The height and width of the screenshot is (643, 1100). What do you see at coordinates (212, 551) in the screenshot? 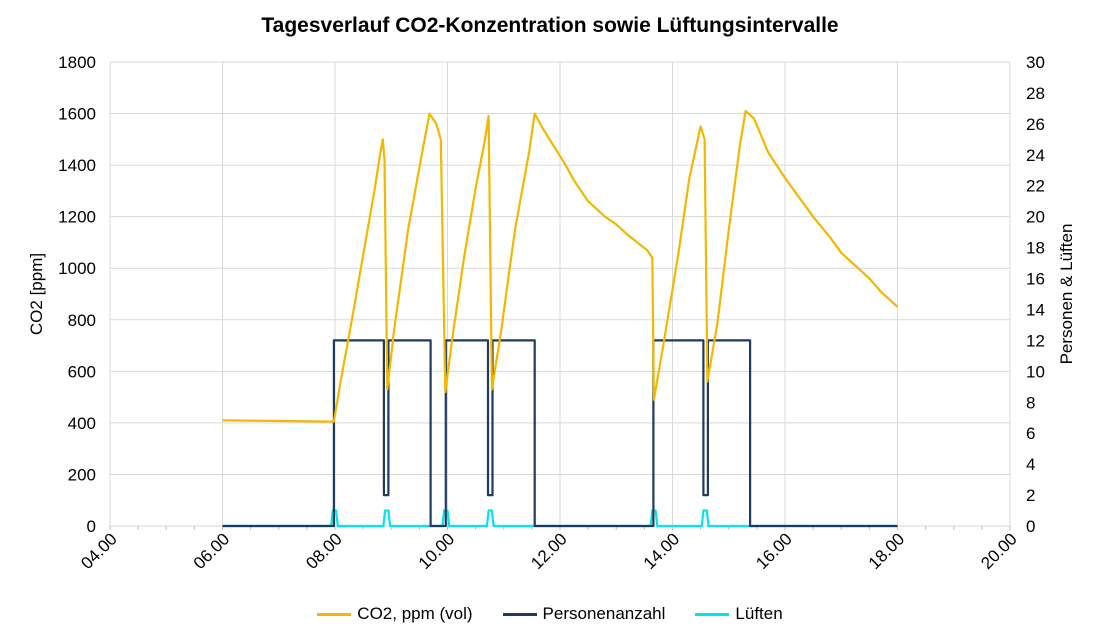
I see `x-tick-label: 06.00` at bounding box center [212, 551].